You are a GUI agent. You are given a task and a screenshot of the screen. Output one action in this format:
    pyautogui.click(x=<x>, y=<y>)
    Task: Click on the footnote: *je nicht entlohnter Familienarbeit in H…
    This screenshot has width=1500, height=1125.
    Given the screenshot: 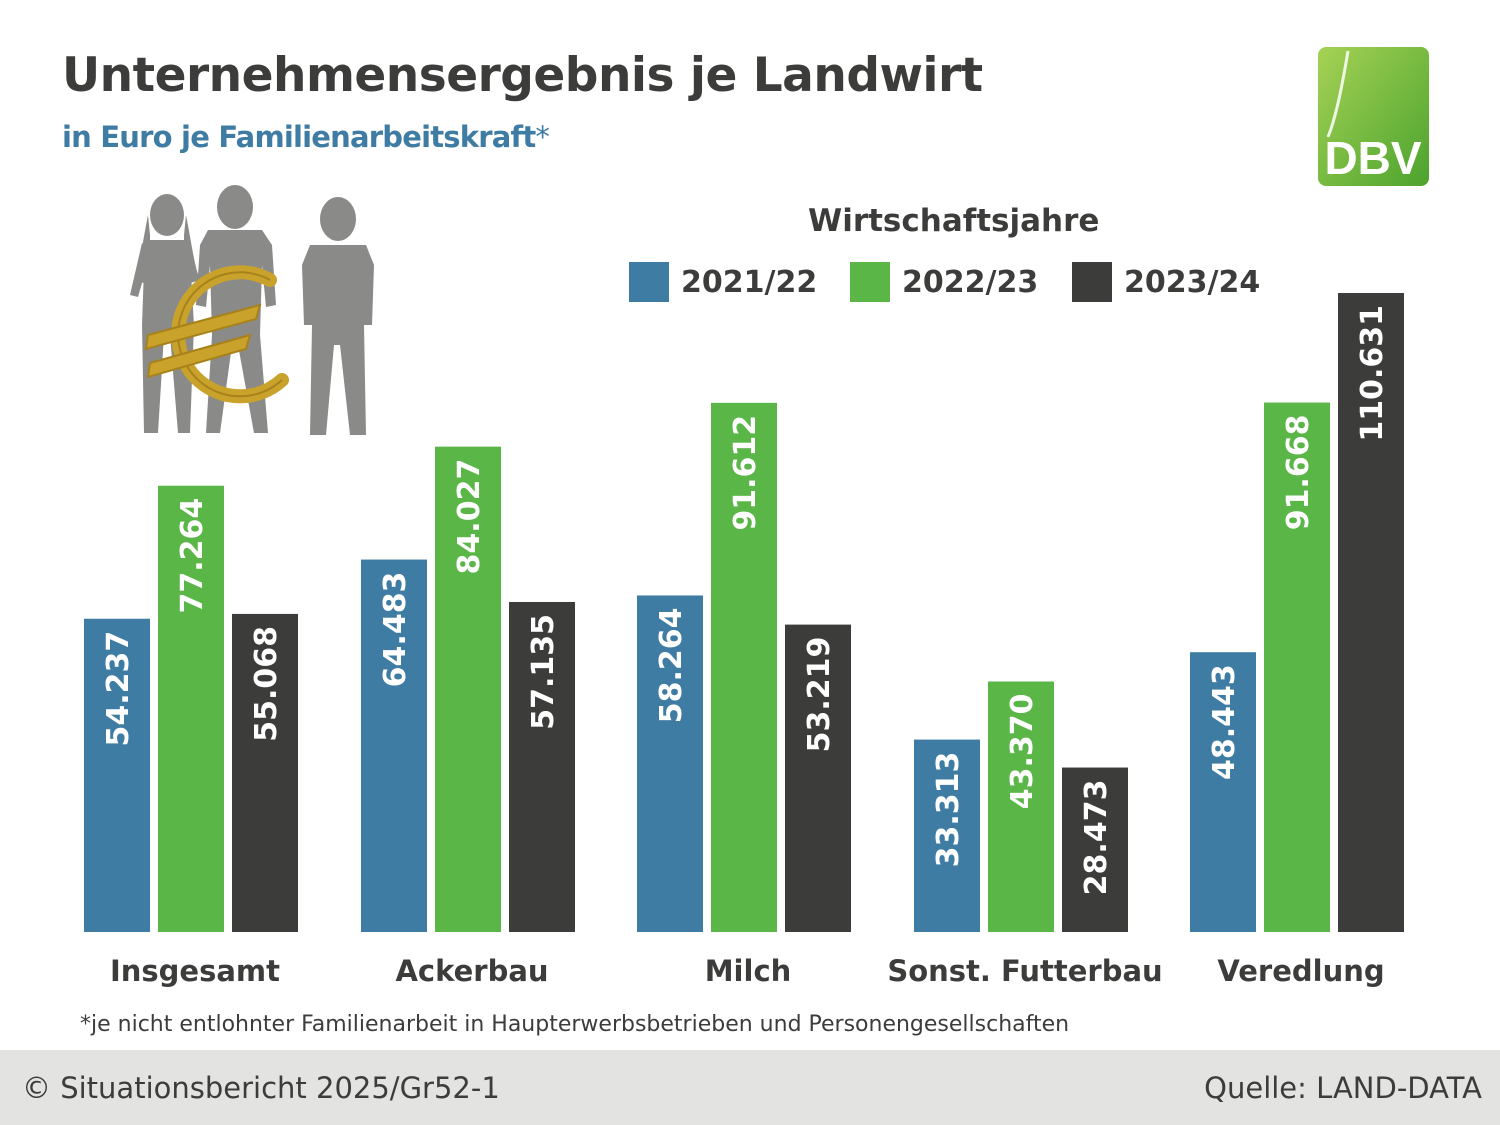 What is the action you would take?
    pyautogui.click(x=575, y=1024)
    